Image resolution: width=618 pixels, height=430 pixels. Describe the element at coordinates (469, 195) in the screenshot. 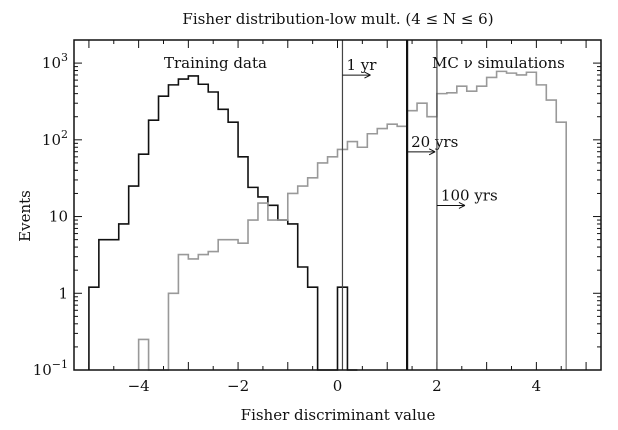

I see `cut-label-3: 100 yrs` at that location.